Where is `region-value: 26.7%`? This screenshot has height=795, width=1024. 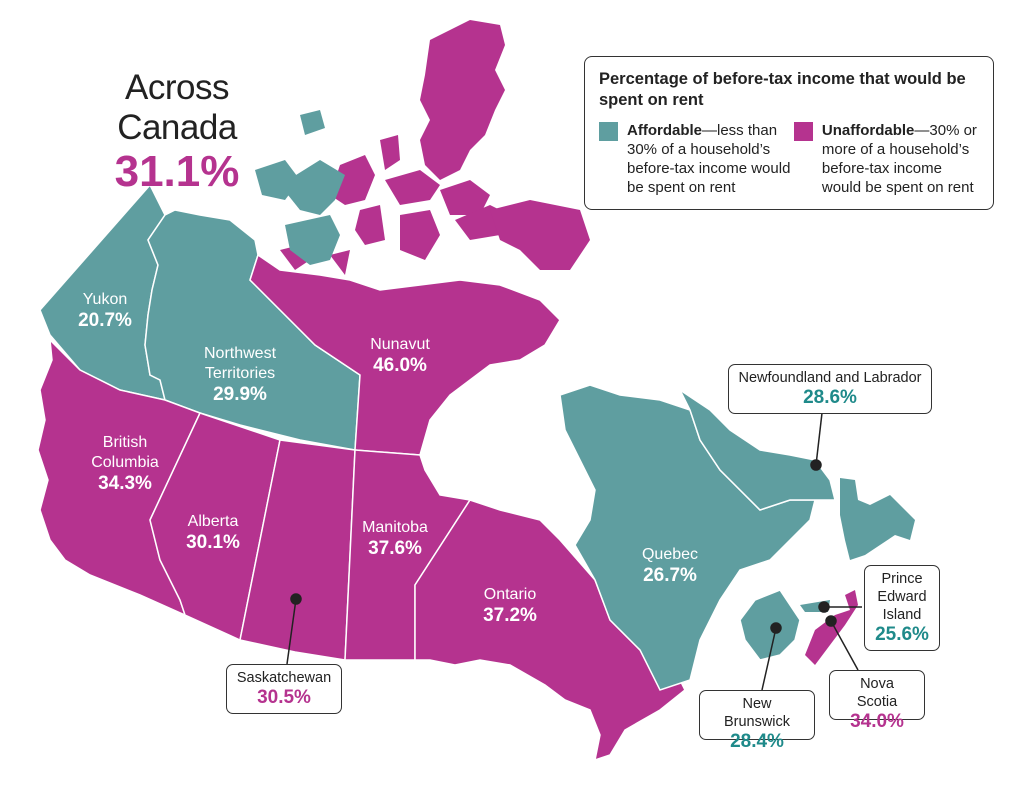
region-value: 26.7% is located at coordinates (670, 575).